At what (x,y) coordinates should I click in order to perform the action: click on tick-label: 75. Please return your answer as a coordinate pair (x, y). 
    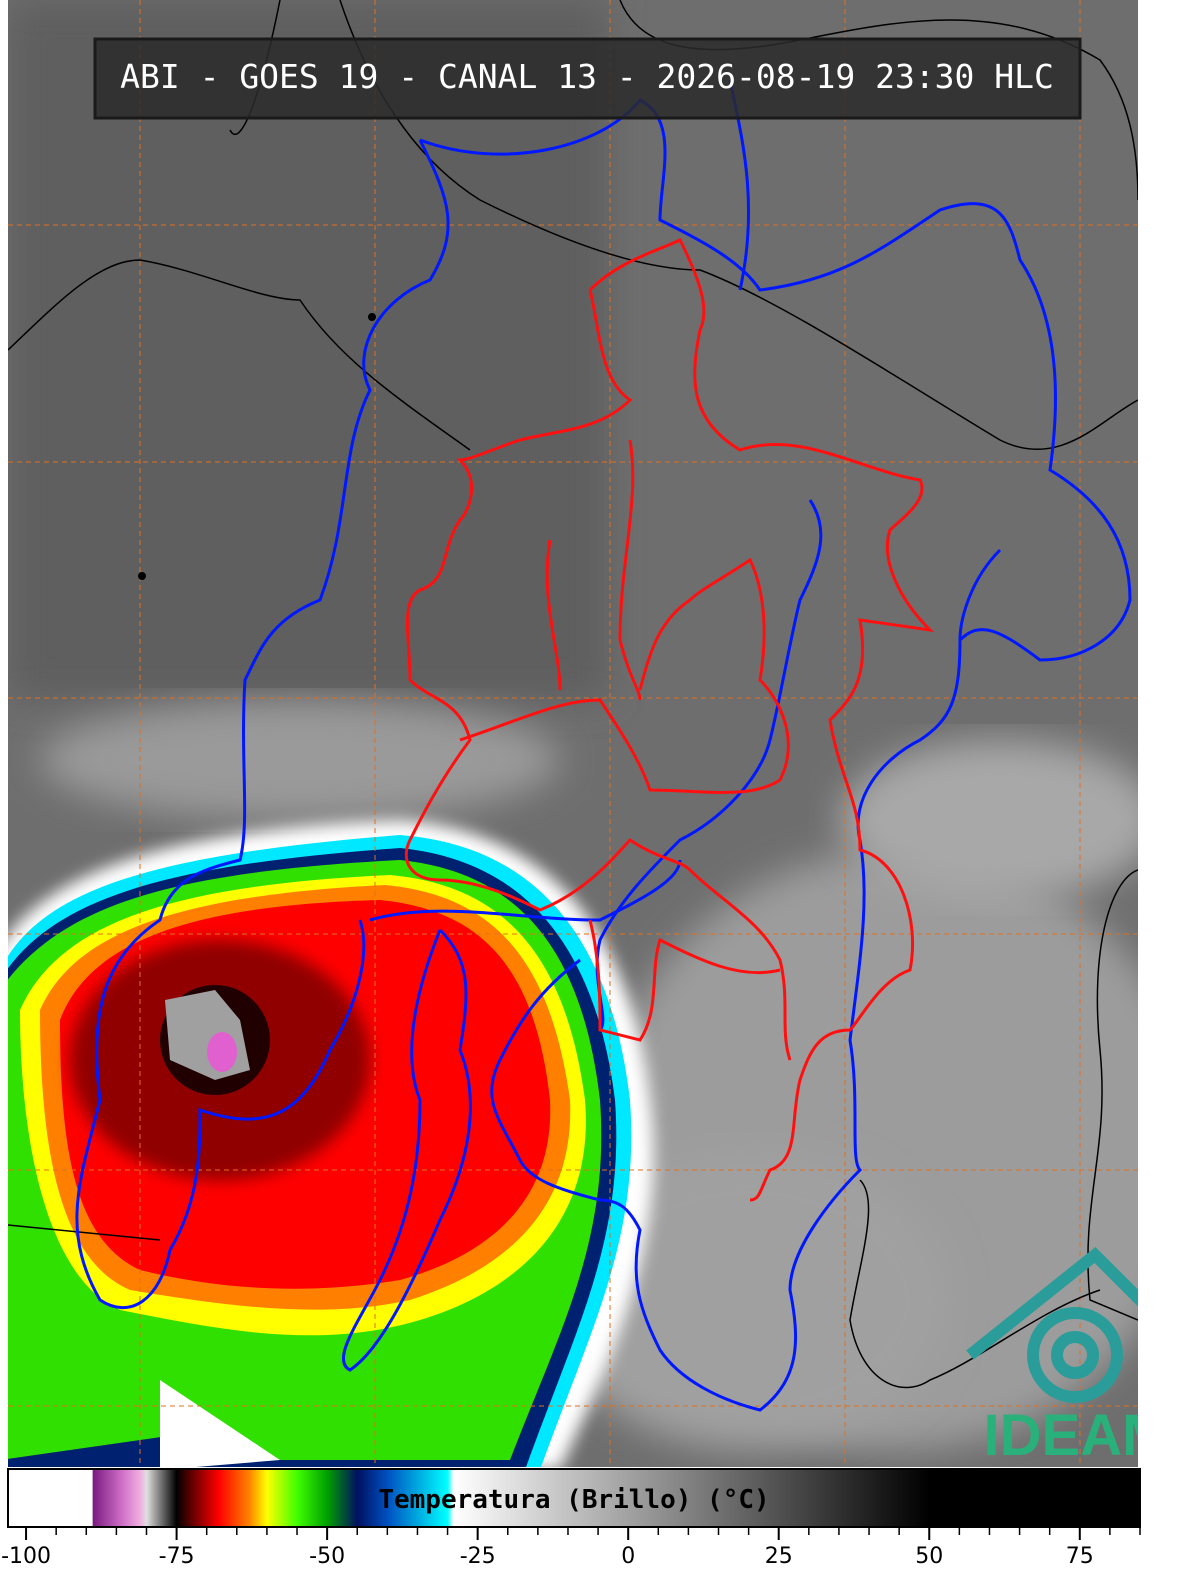
    Looking at the image, I should click on (1080, 1556).